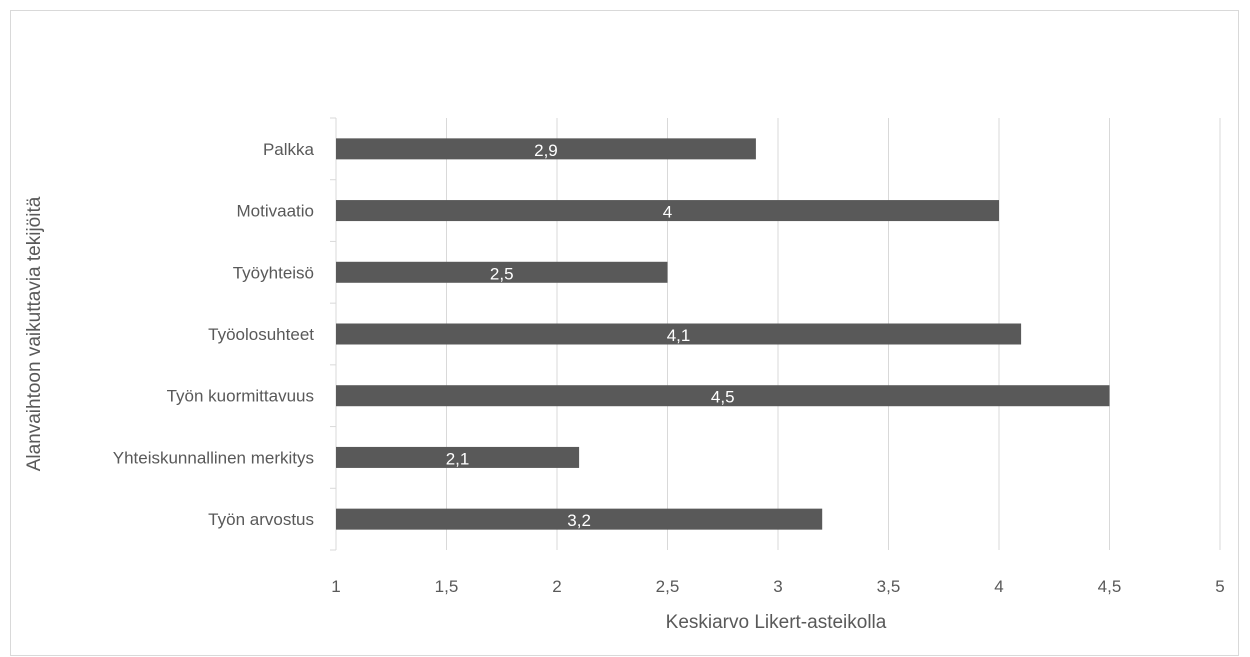 The height and width of the screenshot is (657, 1250). What do you see at coordinates (335, 586) in the screenshot?
I see `x-tick-label: 1` at bounding box center [335, 586].